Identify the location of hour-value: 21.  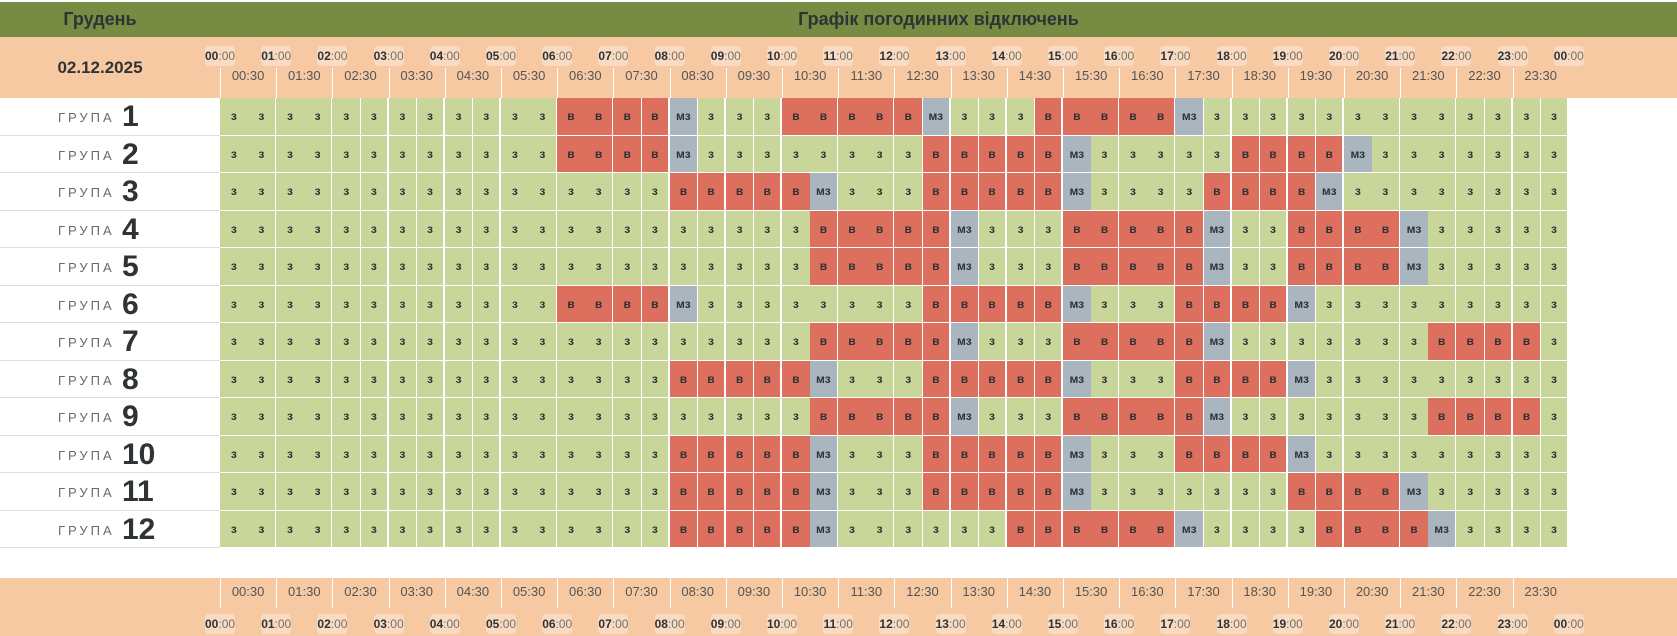
(1392, 56).